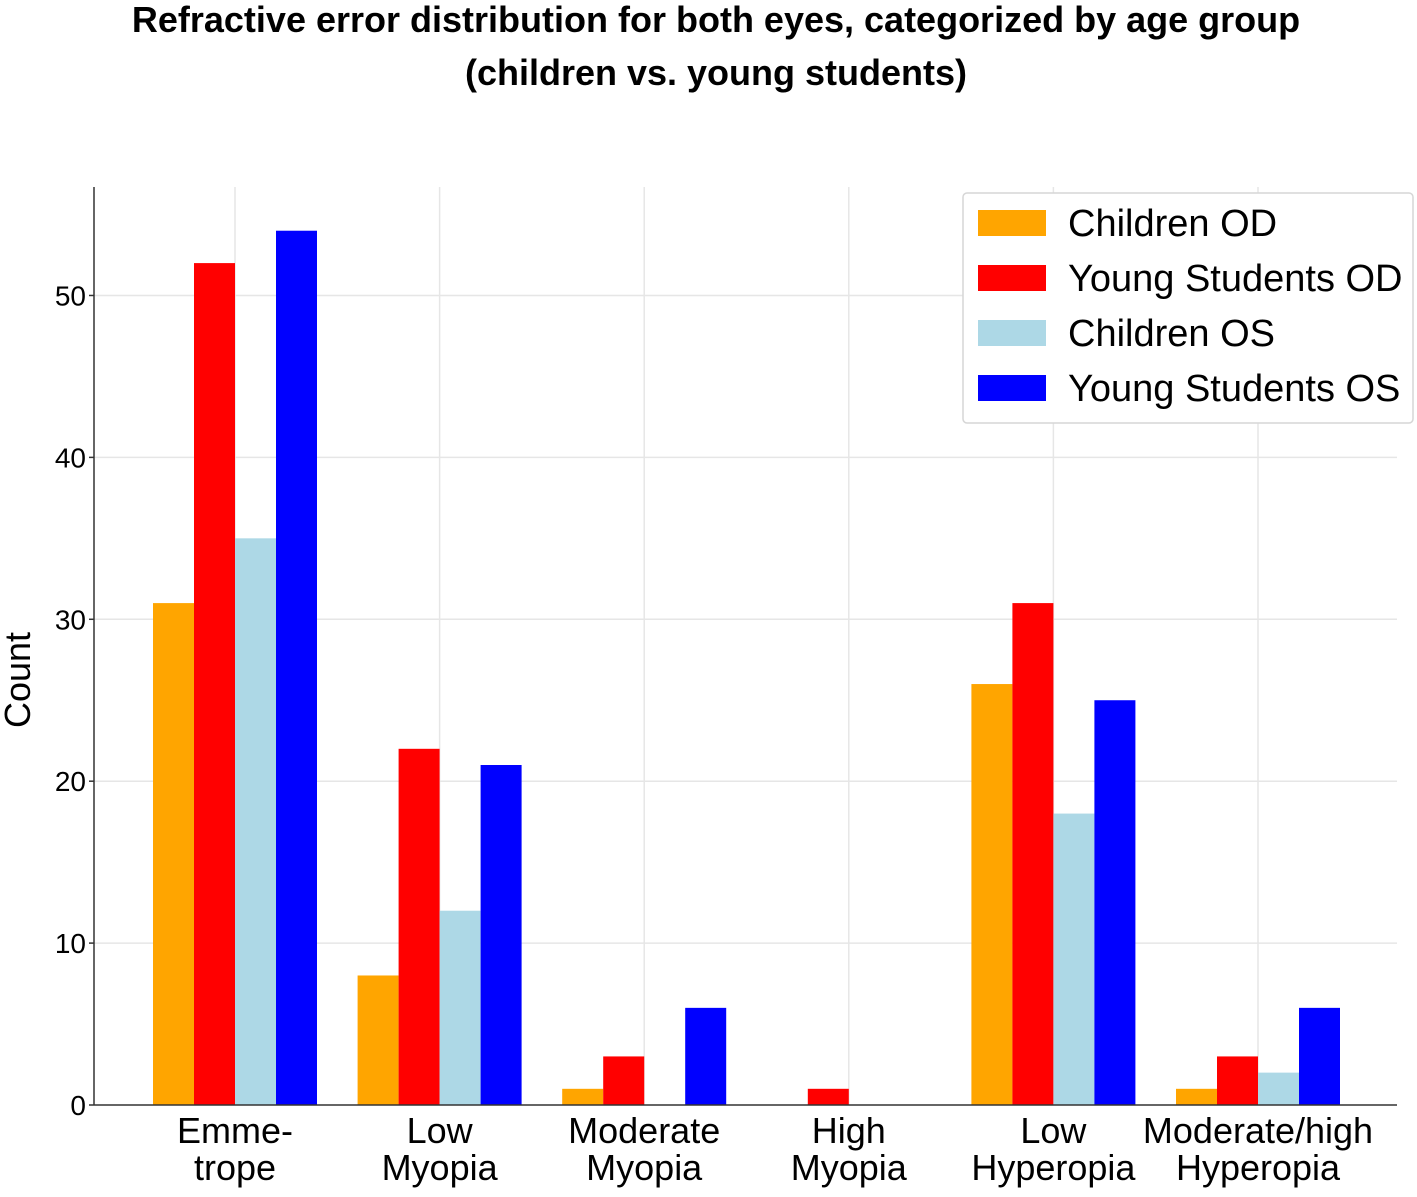  Describe the element at coordinates (1258, 1130) in the screenshot. I see `x-tick-label: Moderate/high` at that location.